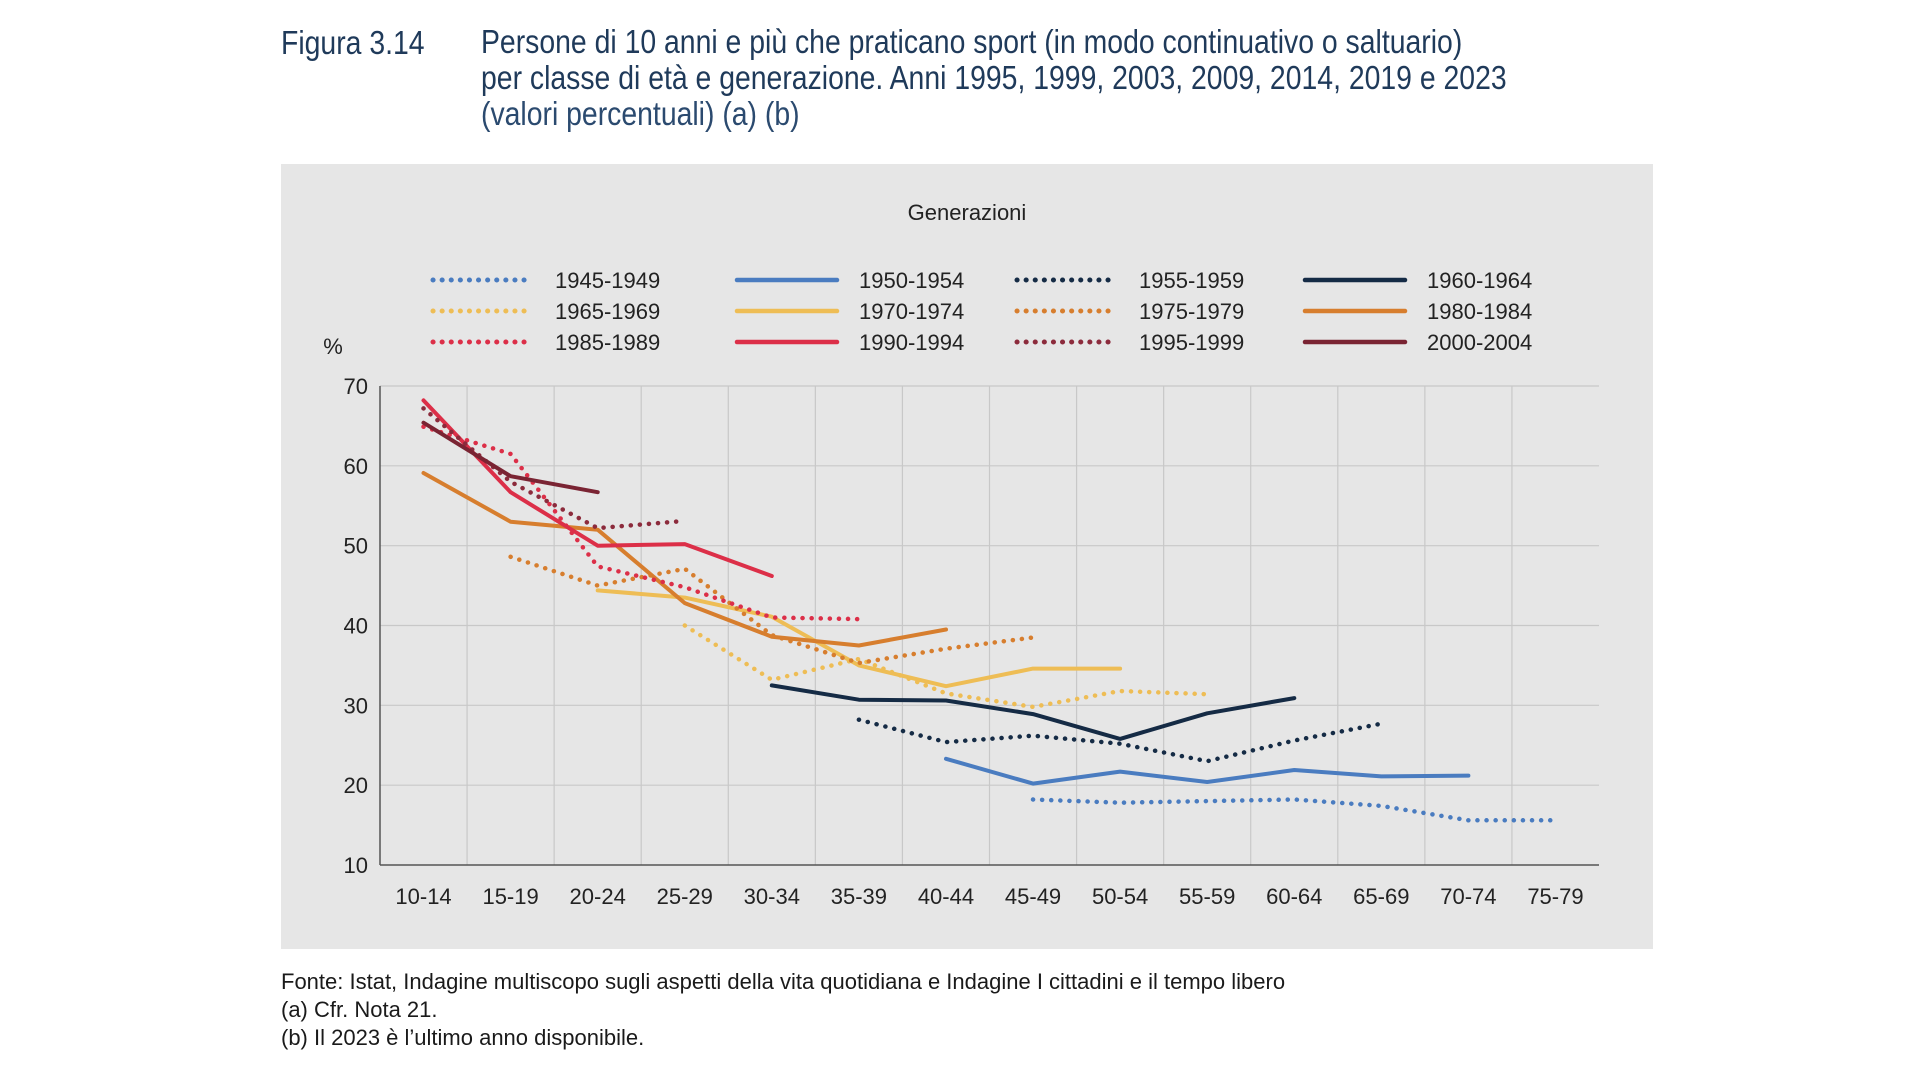  What do you see at coordinates (607, 311) in the screenshot?
I see `legend-item-label: 1965-1969` at bounding box center [607, 311].